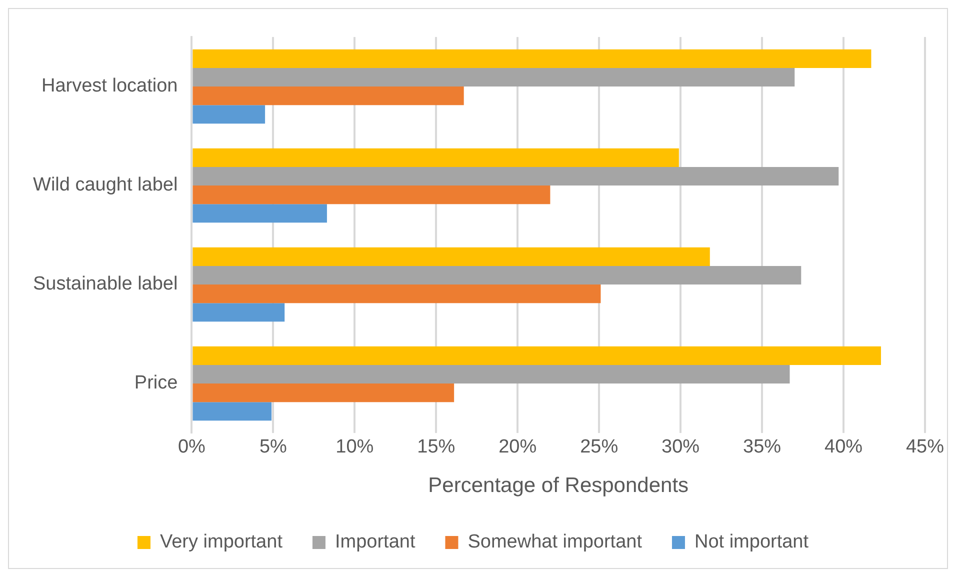 The height and width of the screenshot is (577, 956). What do you see at coordinates (105, 284) in the screenshot?
I see `y-tick-label: Sustainable label` at bounding box center [105, 284].